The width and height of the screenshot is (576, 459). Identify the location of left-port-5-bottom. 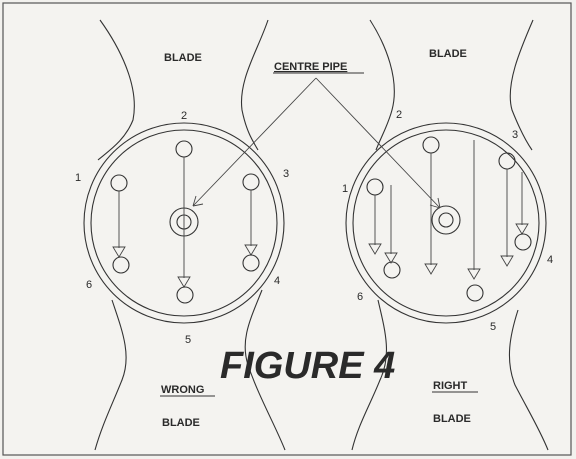
(185, 295).